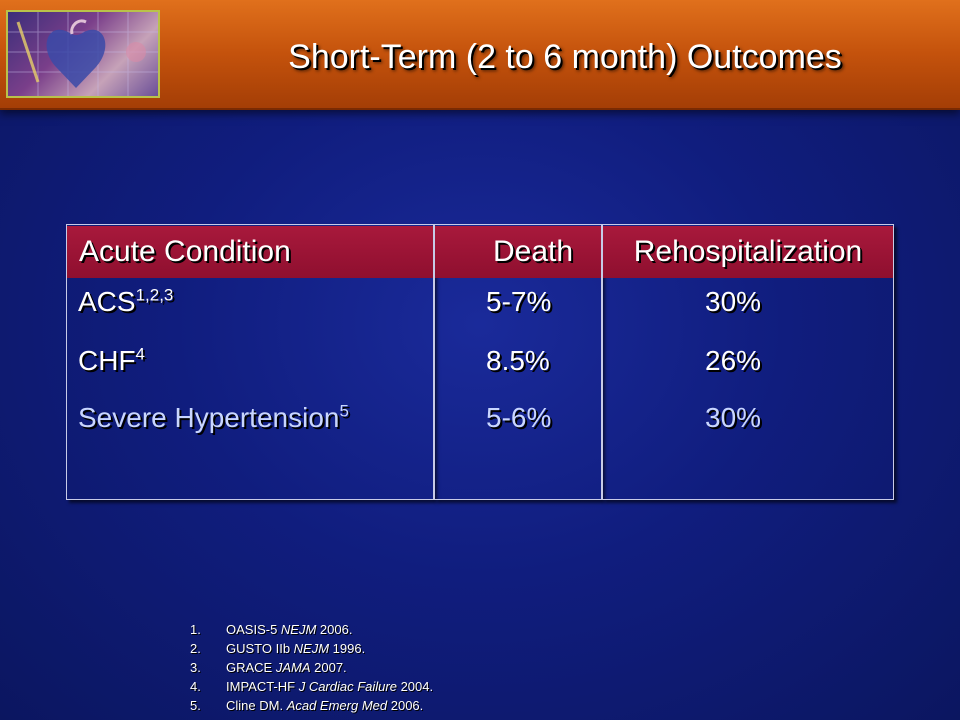 Image resolution: width=960 pixels, height=720 pixels. I want to click on row-death-acs: 5-7%, so click(519, 301).